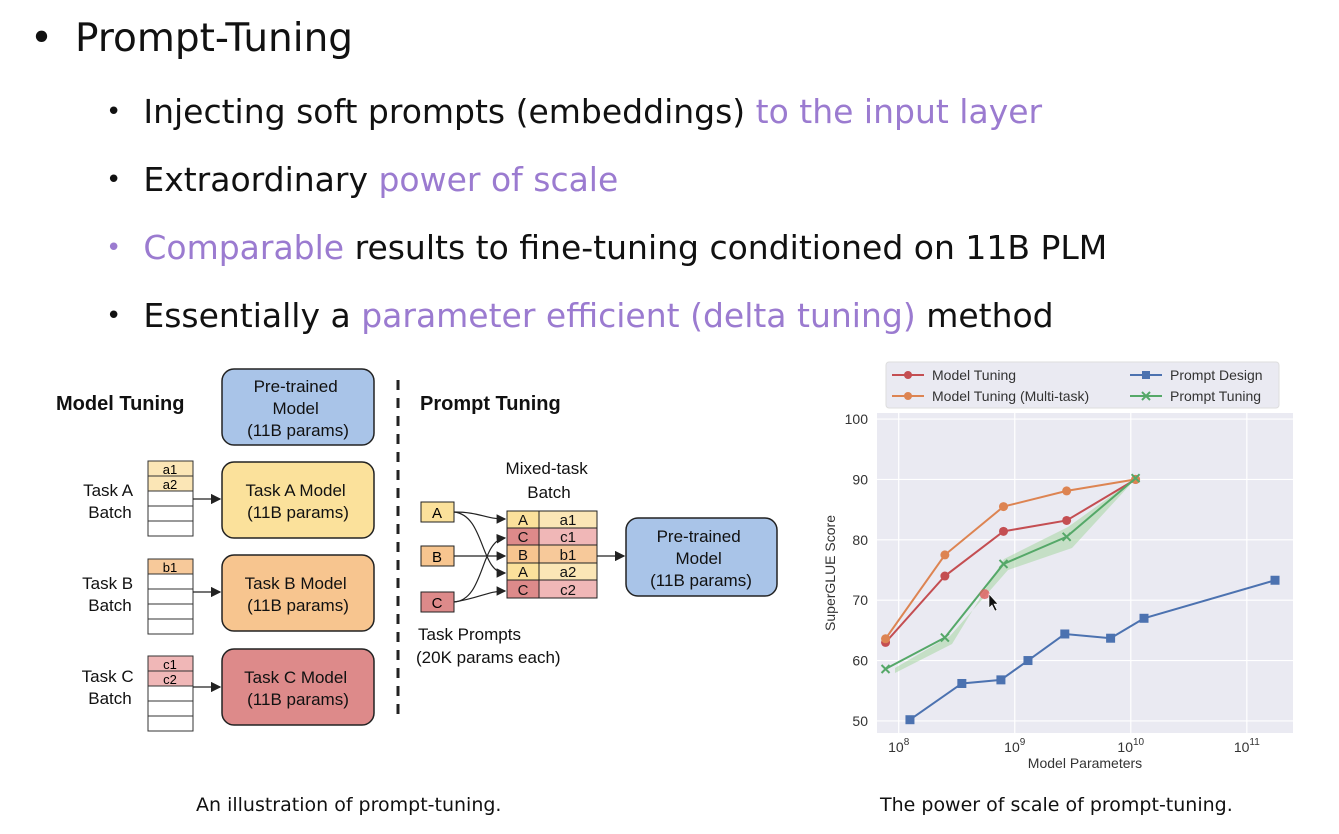  What do you see at coordinates (107, 583) in the screenshot?
I see `task-b-batch-label: Task B` at bounding box center [107, 583].